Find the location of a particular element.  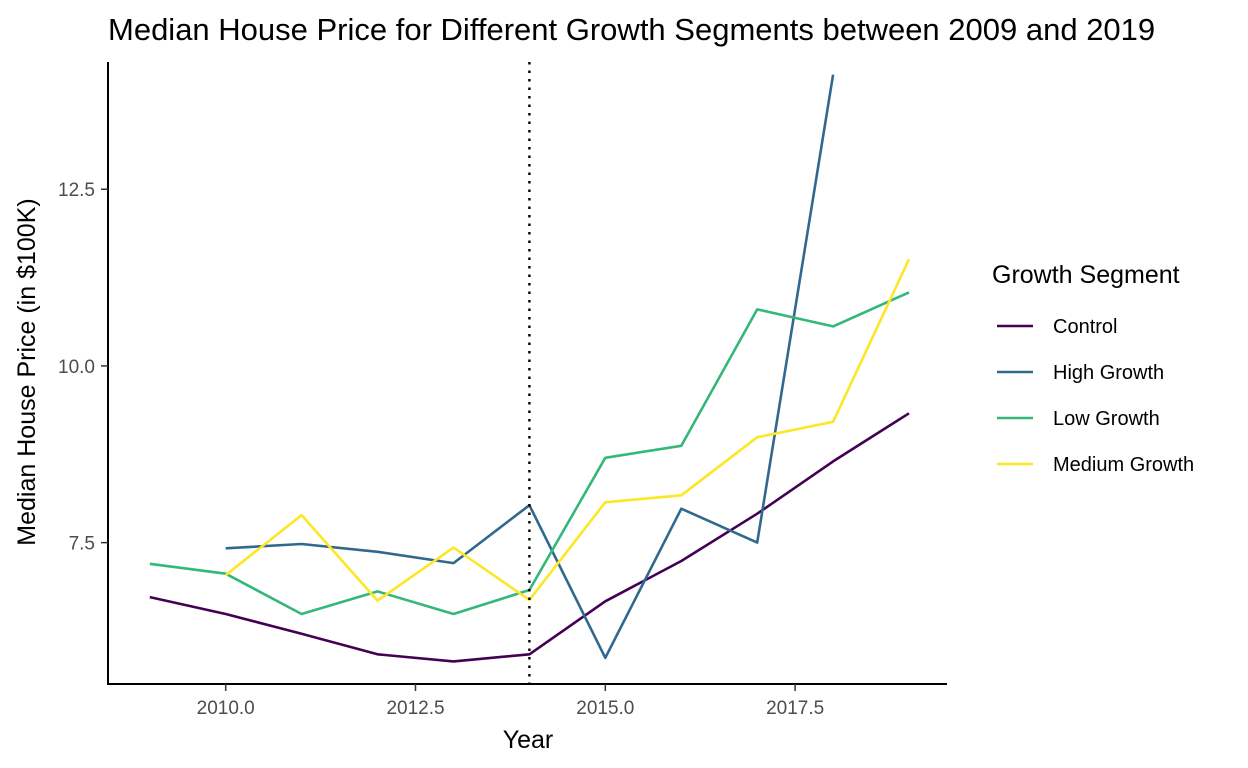

y-tick-label: 10.0 is located at coordinates (76, 367).